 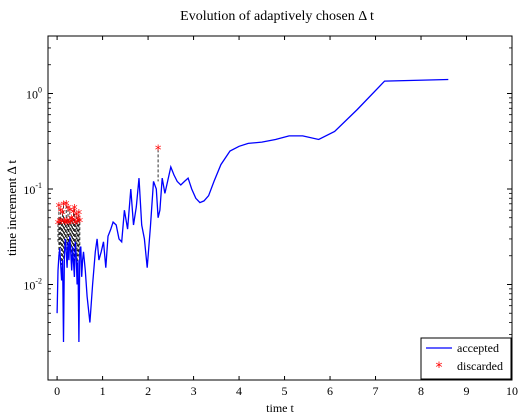 What do you see at coordinates (280, 408) in the screenshot?
I see `x-axis-label: time t` at bounding box center [280, 408].